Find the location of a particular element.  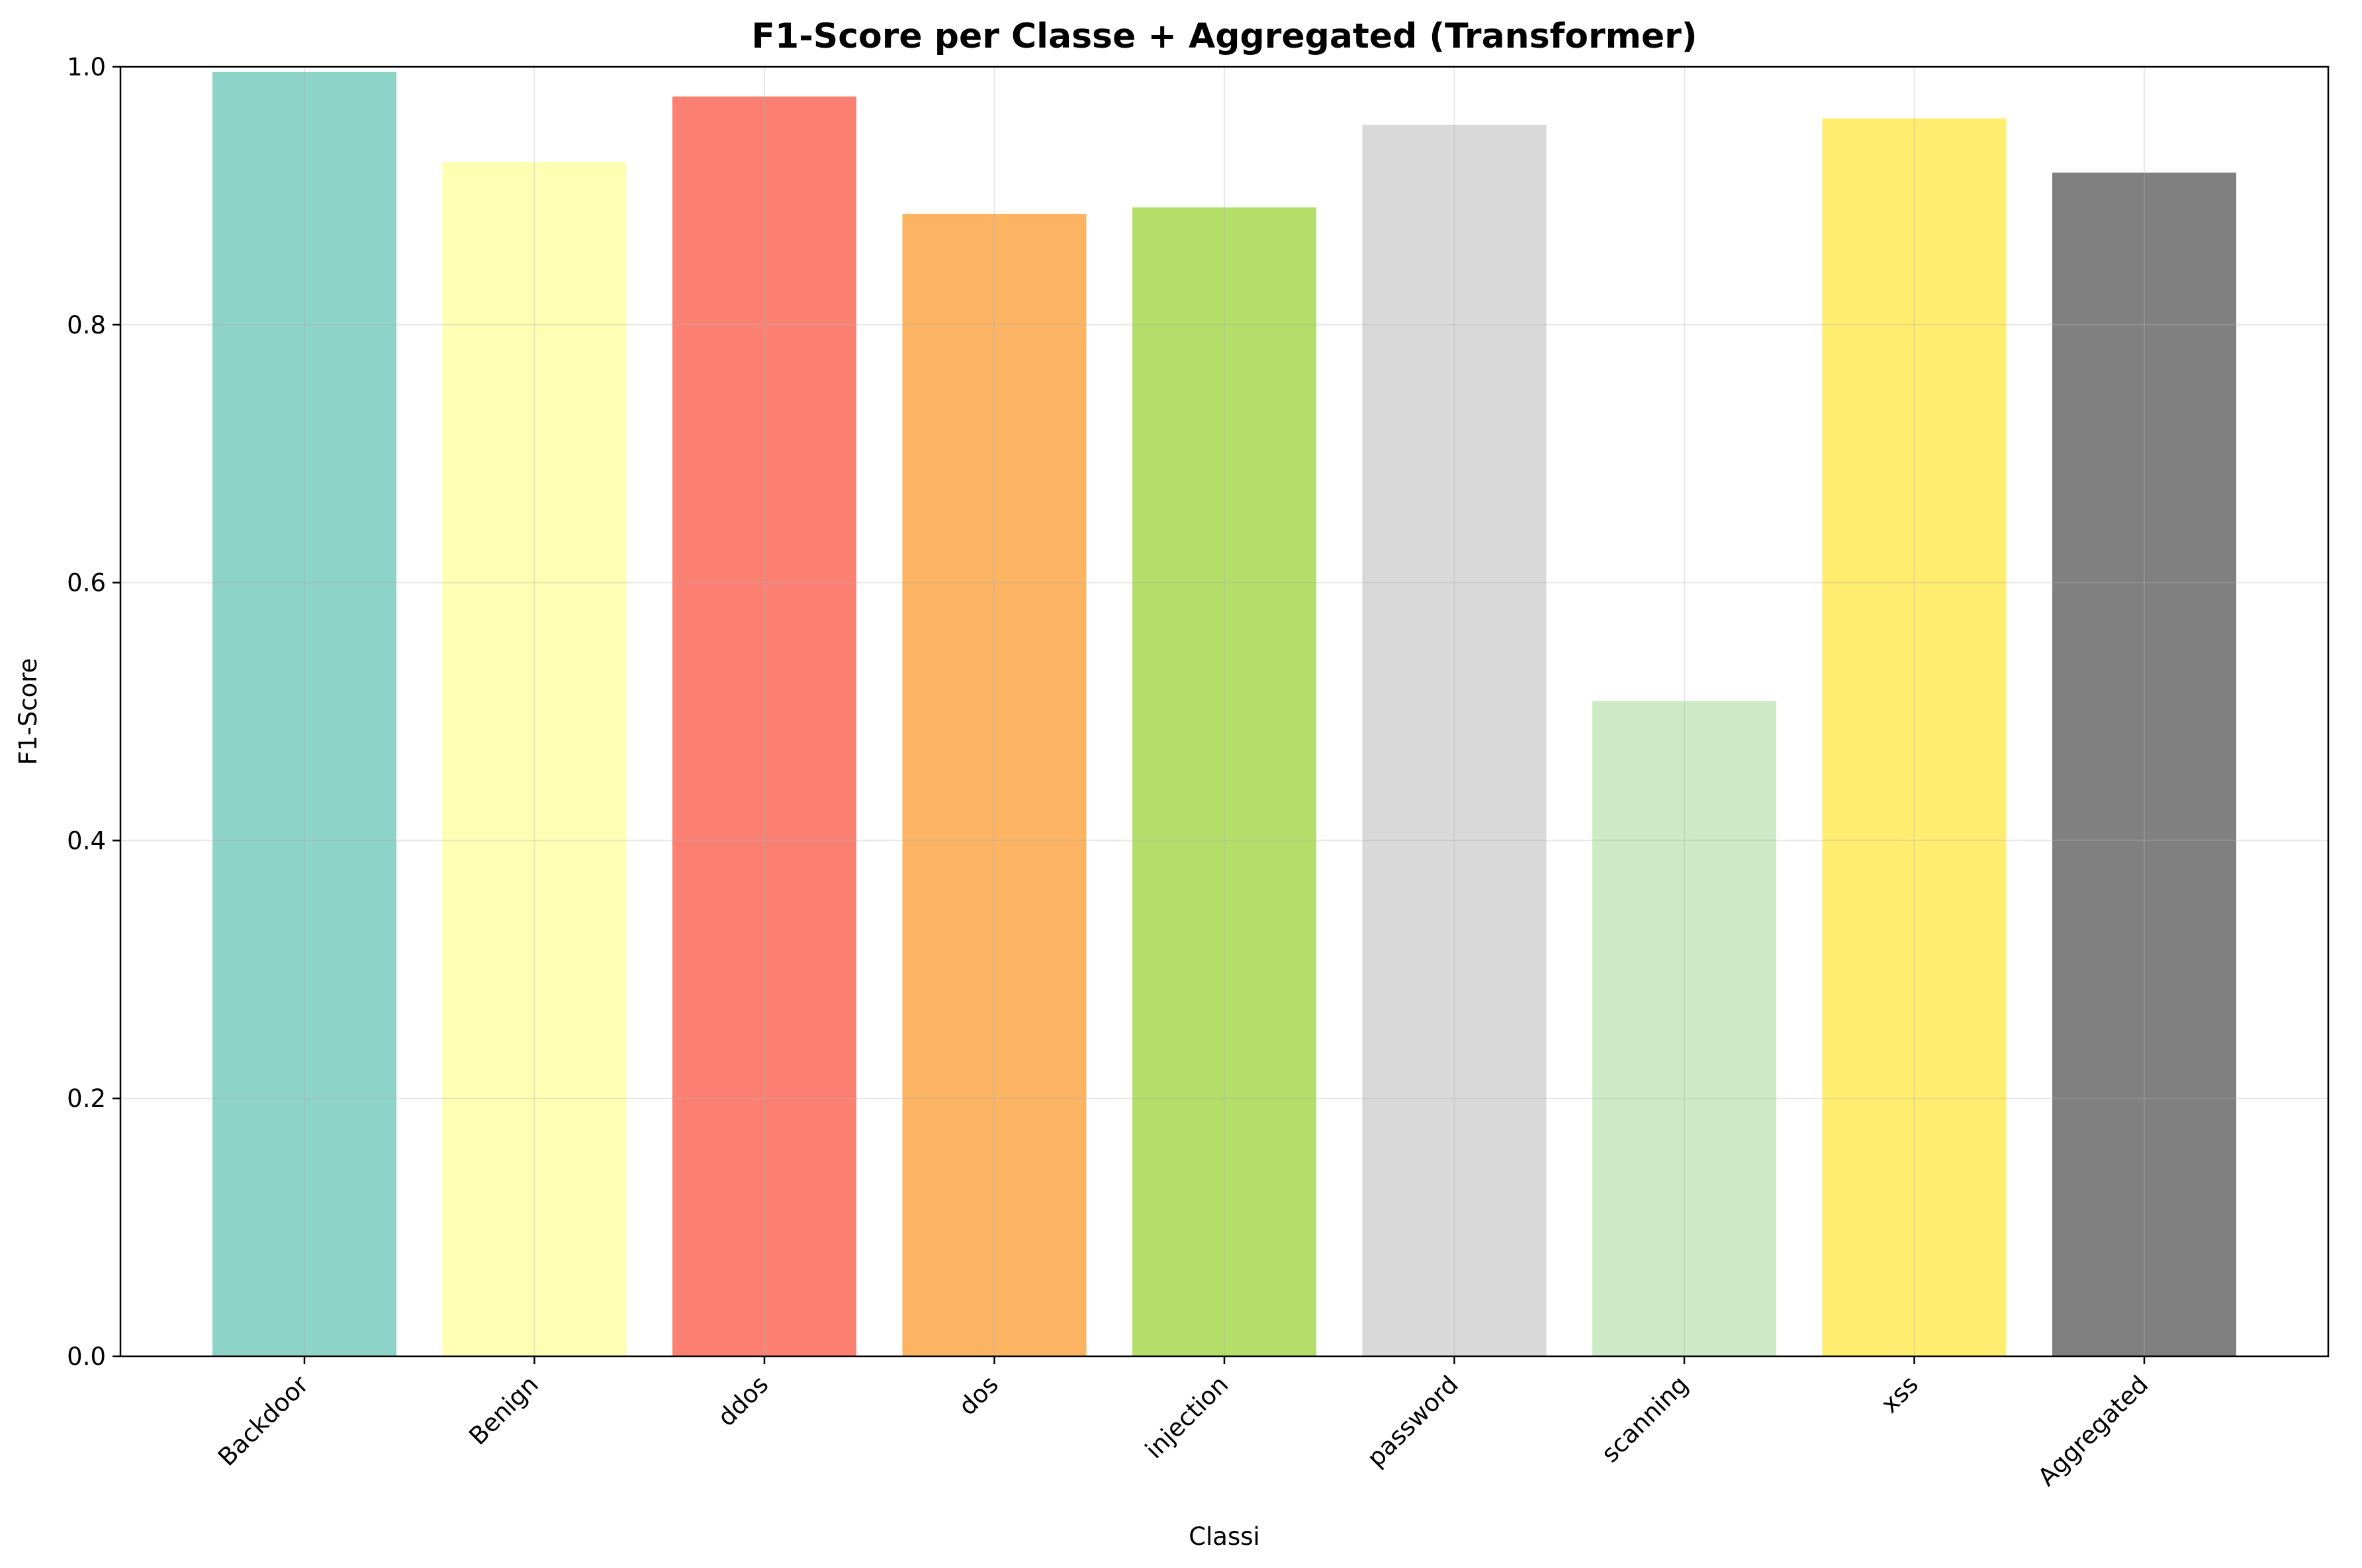

y-tick-label: 0.8 is located at coordinates (86, 325).